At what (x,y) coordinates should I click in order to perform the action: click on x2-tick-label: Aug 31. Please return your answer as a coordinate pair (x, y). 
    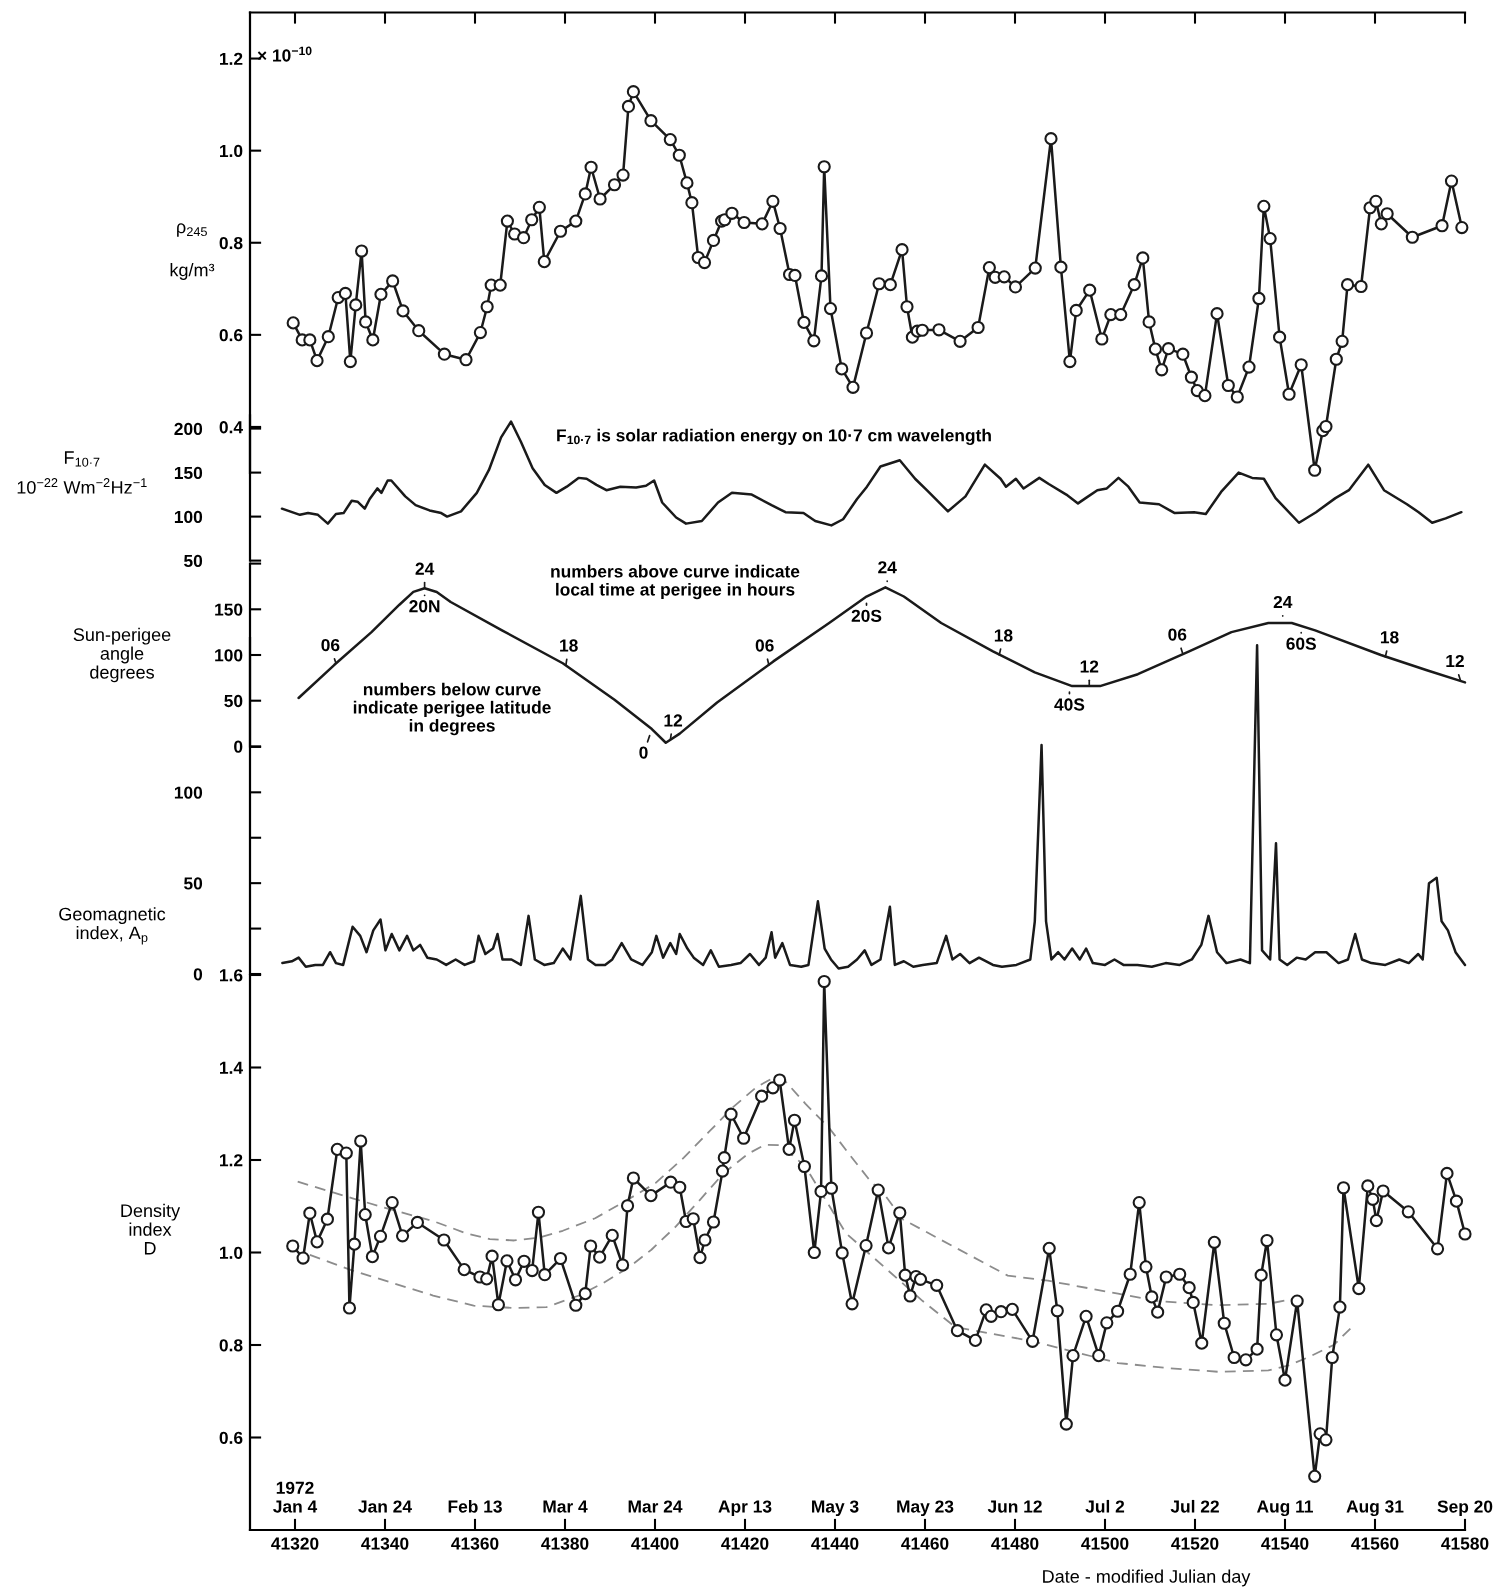
    Looking at the image, I should click on (1375, 1508).